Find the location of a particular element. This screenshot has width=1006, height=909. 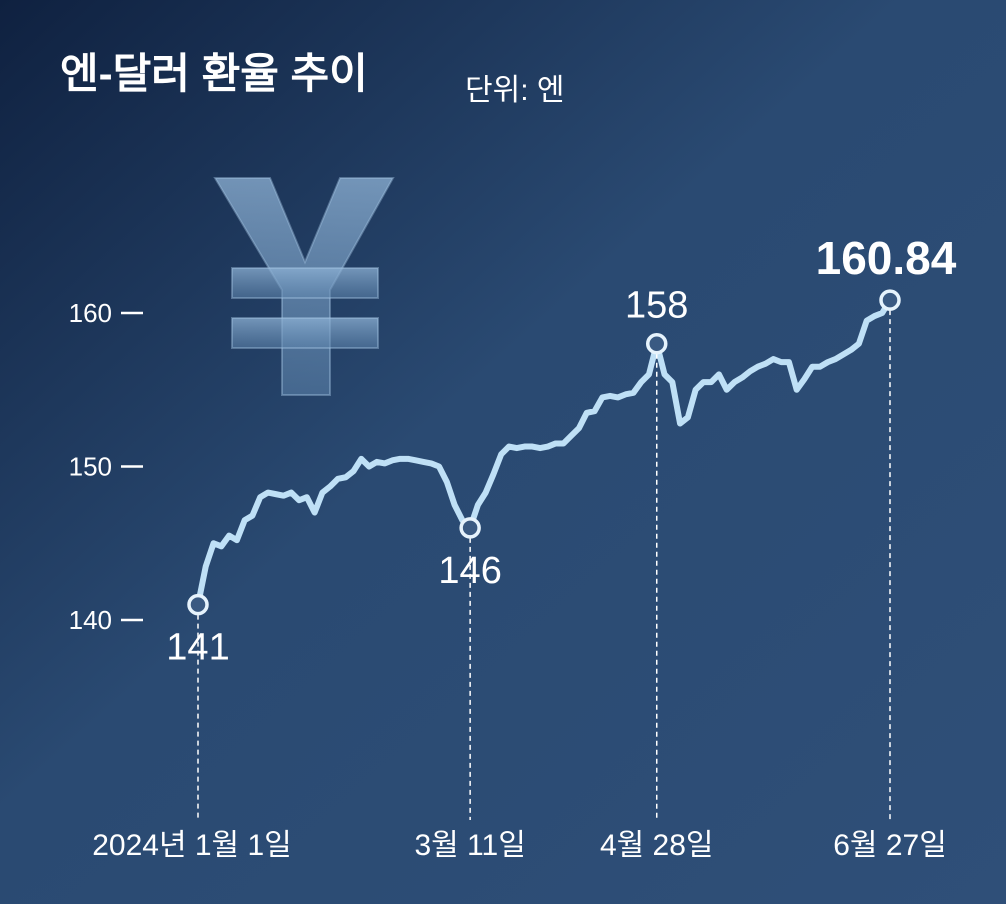

y-tick-label: 150 is located at coordinates (90, 467).